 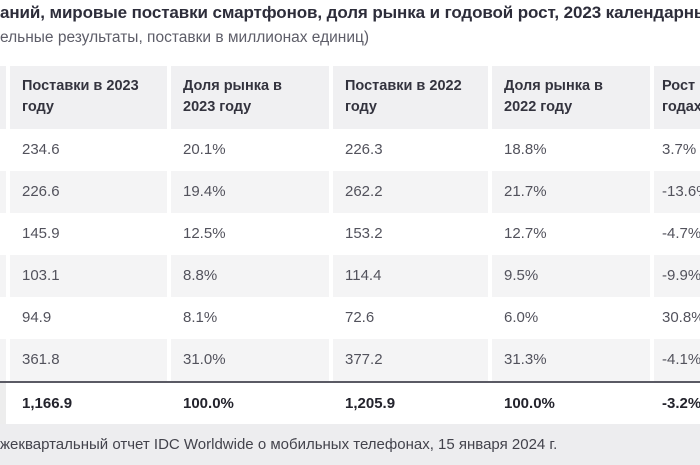 What do you see at coordinates (350, 382) in the screenshot?
I see `total-row-top-border` at bounding box center [350, 382].